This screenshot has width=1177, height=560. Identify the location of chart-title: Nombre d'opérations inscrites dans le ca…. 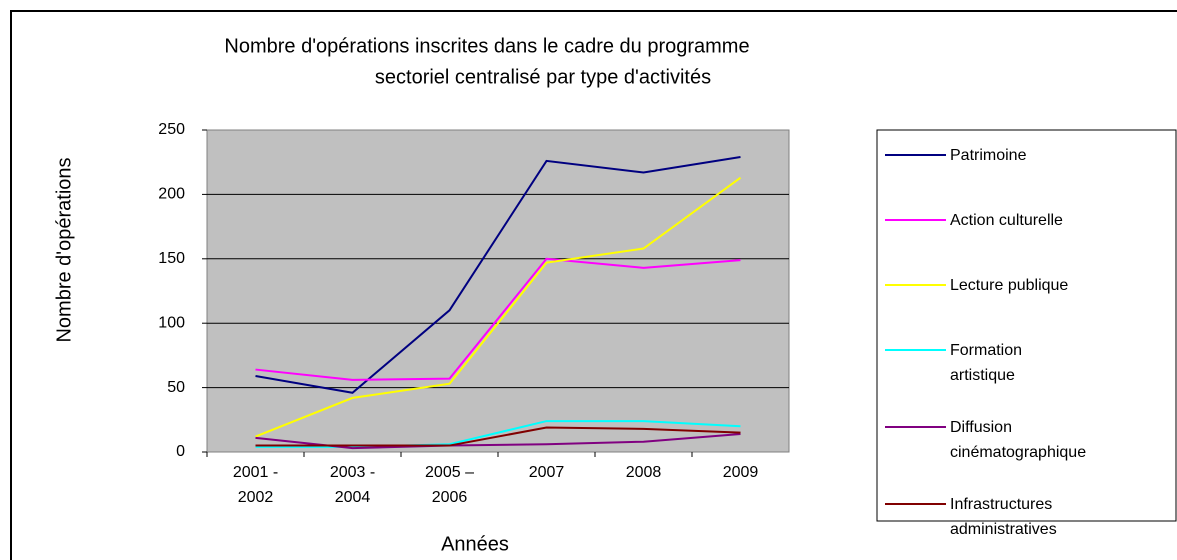
(486, 46).